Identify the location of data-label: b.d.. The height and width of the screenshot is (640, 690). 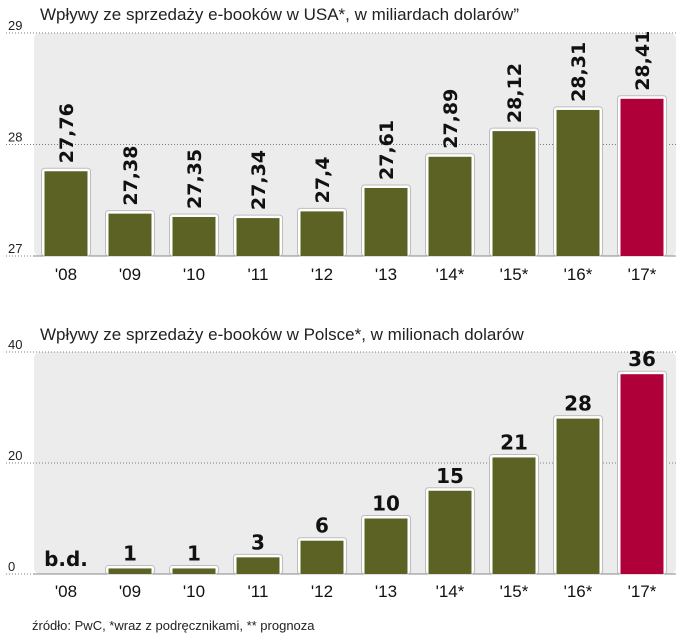
(66, 559).